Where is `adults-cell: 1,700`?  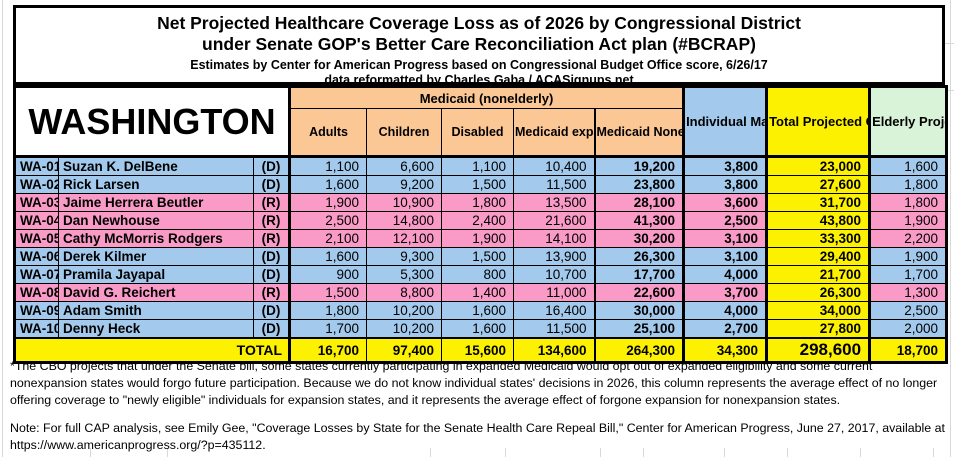
adults-cell: 1,700 is located at coordinates (328, 329).